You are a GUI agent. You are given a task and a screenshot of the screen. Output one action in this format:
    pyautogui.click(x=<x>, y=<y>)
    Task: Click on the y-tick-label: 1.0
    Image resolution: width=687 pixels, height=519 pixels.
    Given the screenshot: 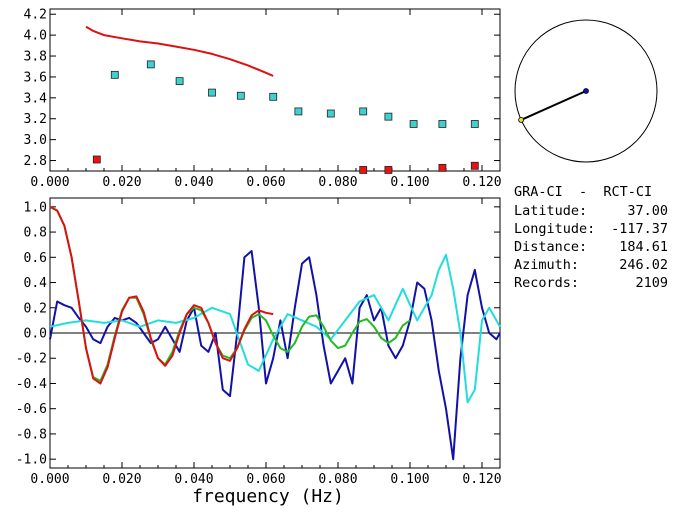 What is the action you would take?
    pyautogui.click(x=35, y=207)
    